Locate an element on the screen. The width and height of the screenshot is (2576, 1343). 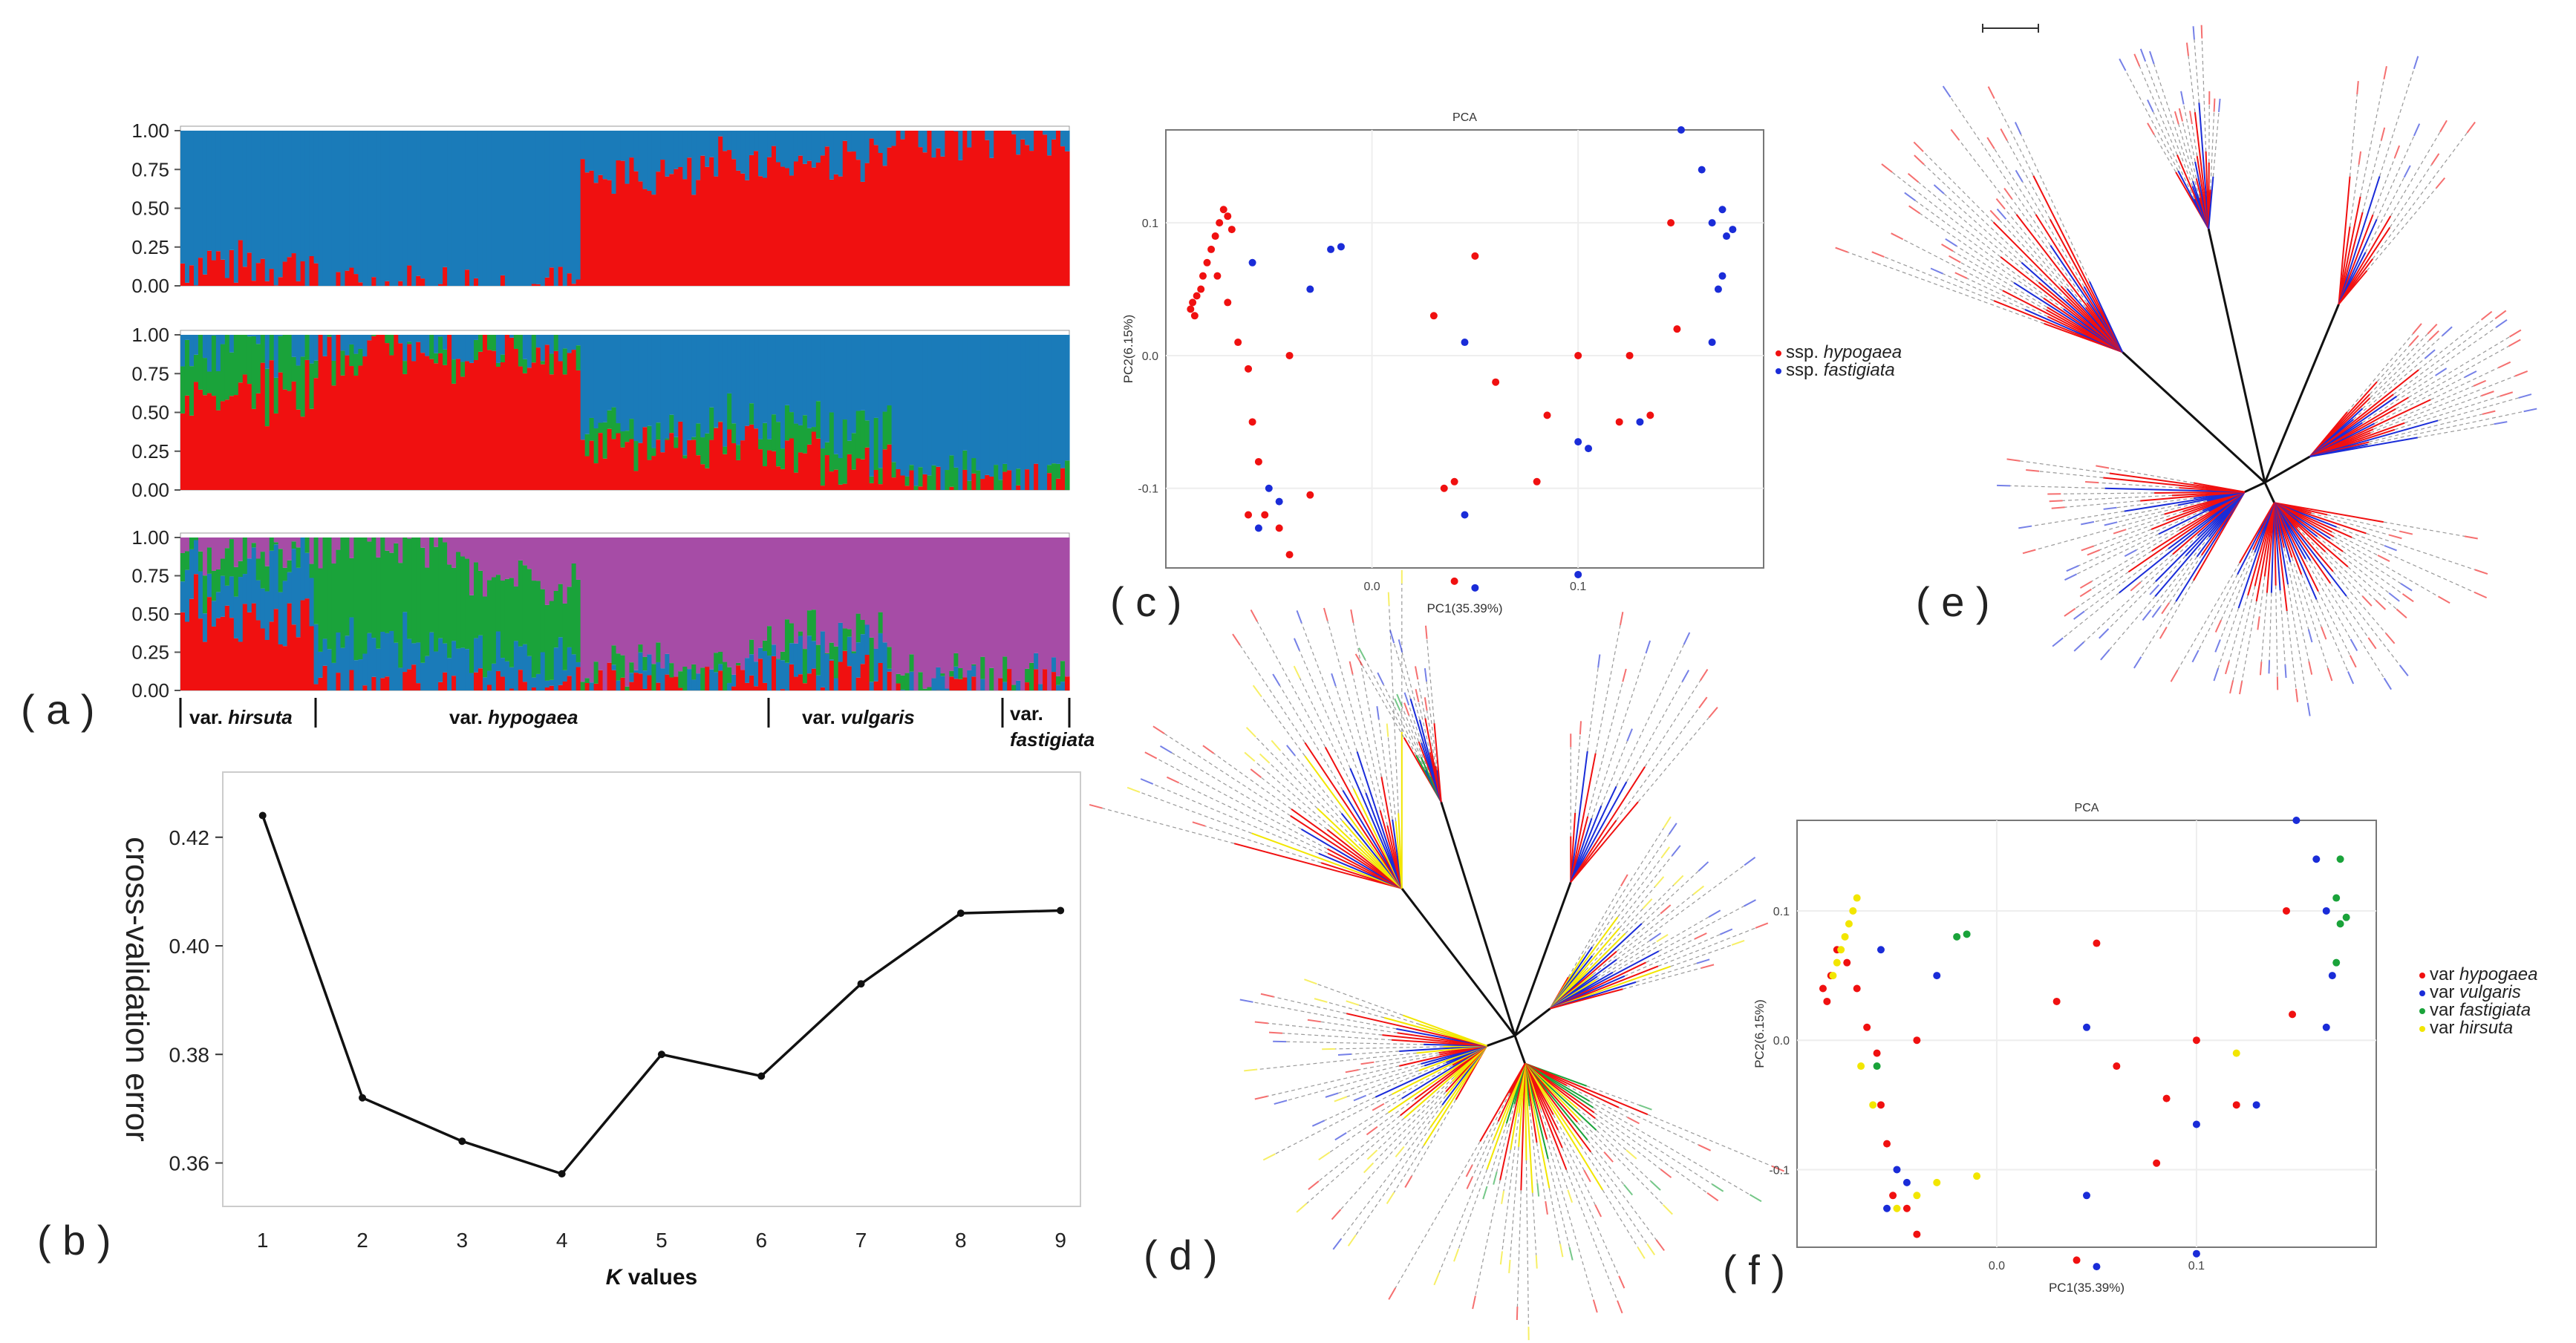
y-tick-label: 0.42 is located at coordinates (189, 837).